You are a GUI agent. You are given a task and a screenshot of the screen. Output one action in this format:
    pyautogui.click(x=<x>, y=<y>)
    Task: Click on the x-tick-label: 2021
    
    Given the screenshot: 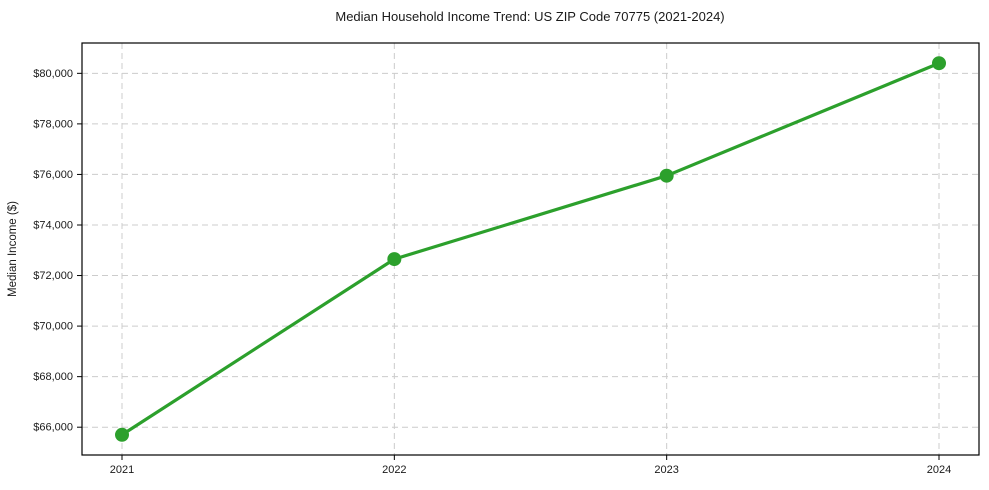 What is the action you would take?
    pyautogui.click(x=122, y=470)
    